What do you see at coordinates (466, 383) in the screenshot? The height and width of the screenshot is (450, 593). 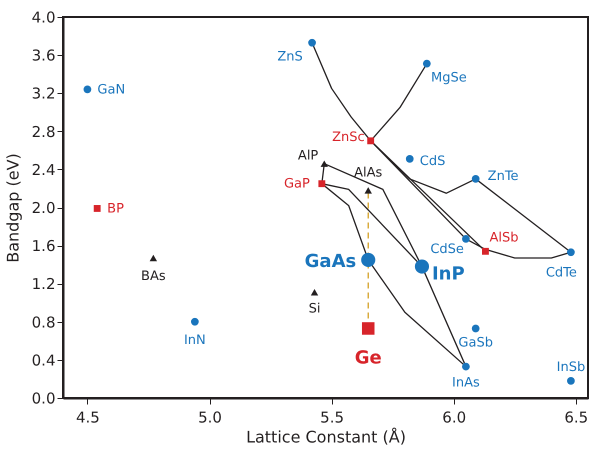 I see `annotation: InAs` at bounding box center [466, 383].